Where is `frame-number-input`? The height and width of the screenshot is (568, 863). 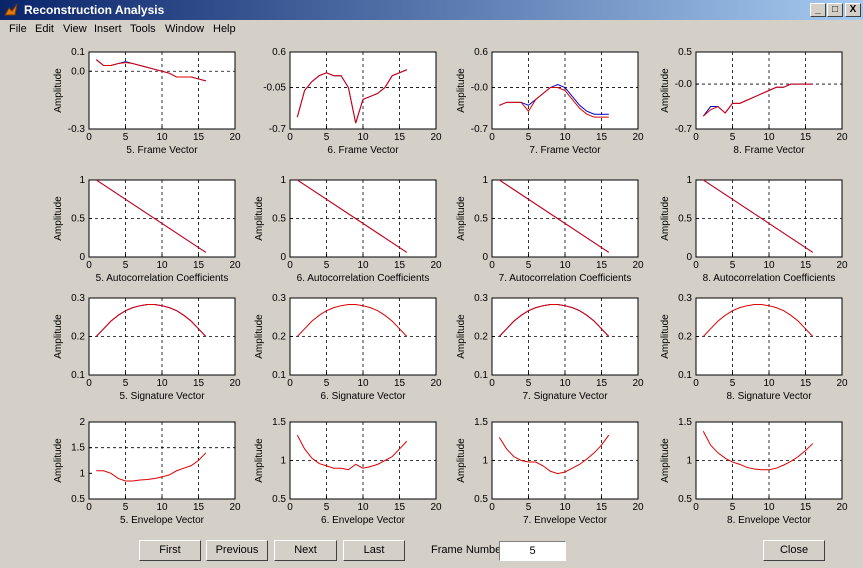
frame-number-input is located at coordinates (532, 551).